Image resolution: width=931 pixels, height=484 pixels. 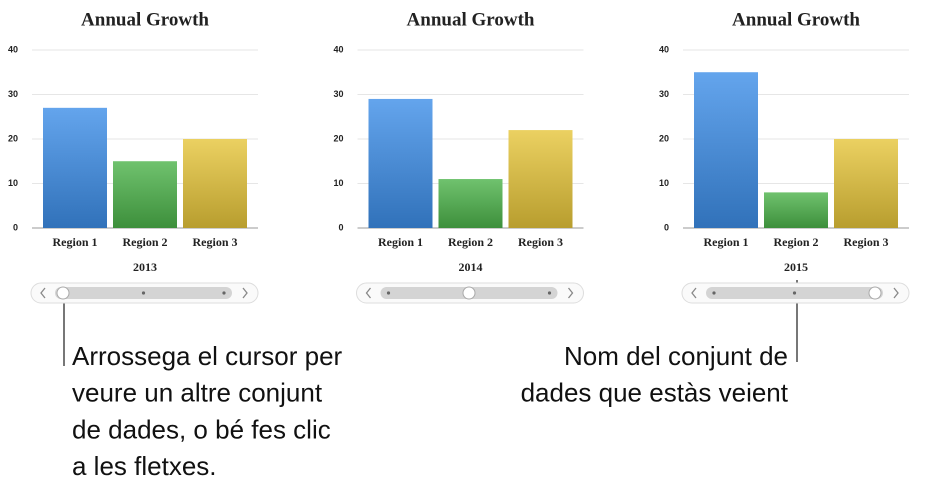 What do you see at coordinates (796, 267) in the screenshot?
I see `dataset-label: 2015` at bounding box center [796, 267].